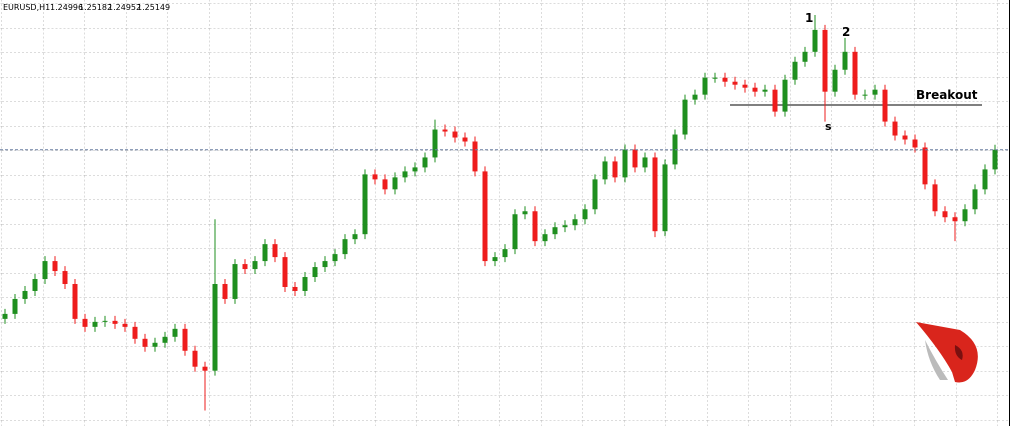 Image resolution: width=1024 pixels, height=426 pixels. I want to click on quote-high: 1.25182, so click(95, 7).